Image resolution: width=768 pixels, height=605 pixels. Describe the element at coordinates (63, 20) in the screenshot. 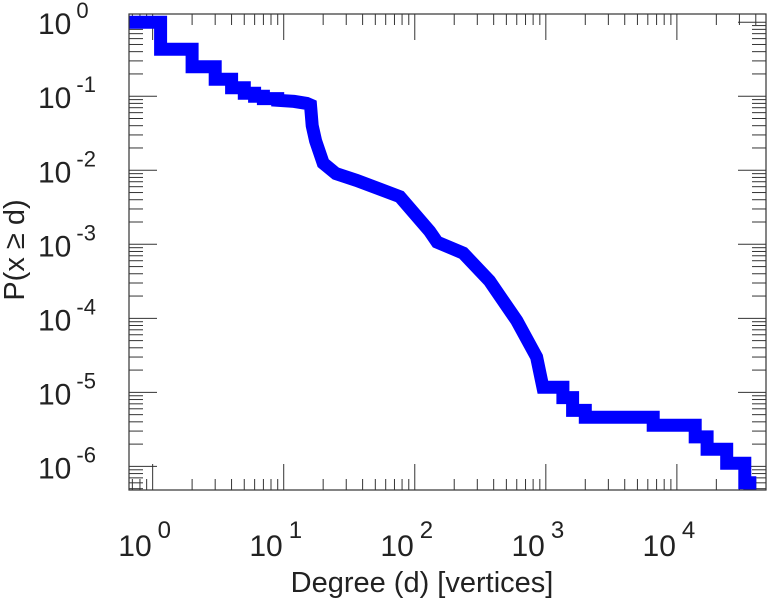

I see `y-tick-label: 10 0` at that location.